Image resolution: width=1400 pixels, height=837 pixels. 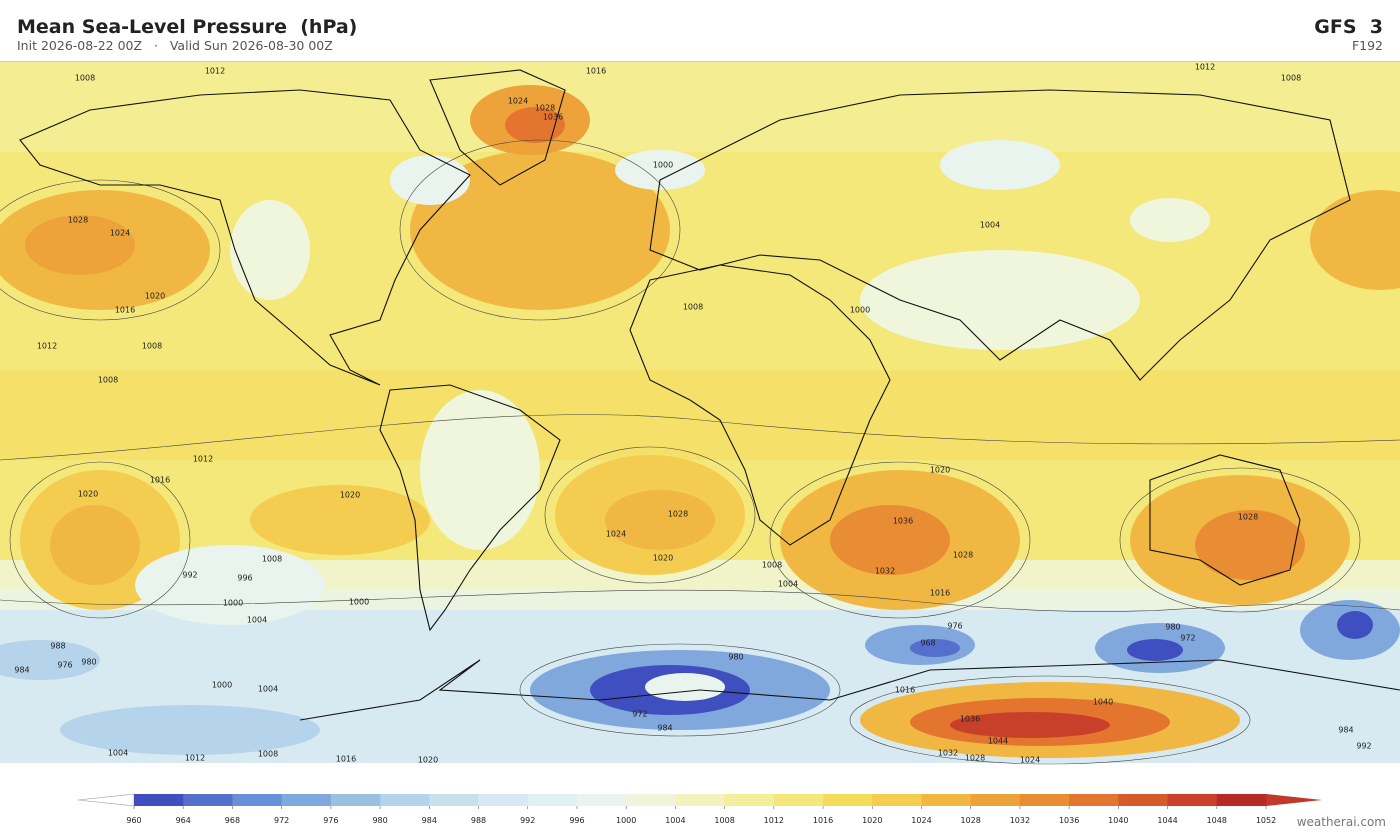 What do you see at coordinates (675, 820) in the screenshot?
I see `colorbar-tick-label: 1004` at bounding box center [675, 820].